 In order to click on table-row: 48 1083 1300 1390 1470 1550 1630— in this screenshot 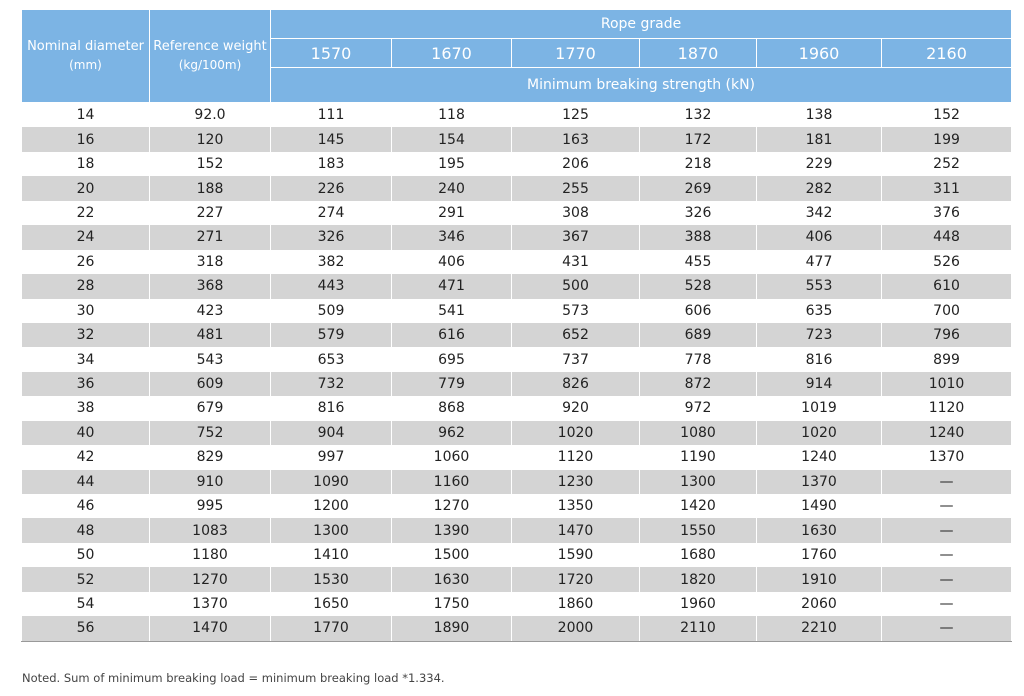, I will do `click(517, 530)`.